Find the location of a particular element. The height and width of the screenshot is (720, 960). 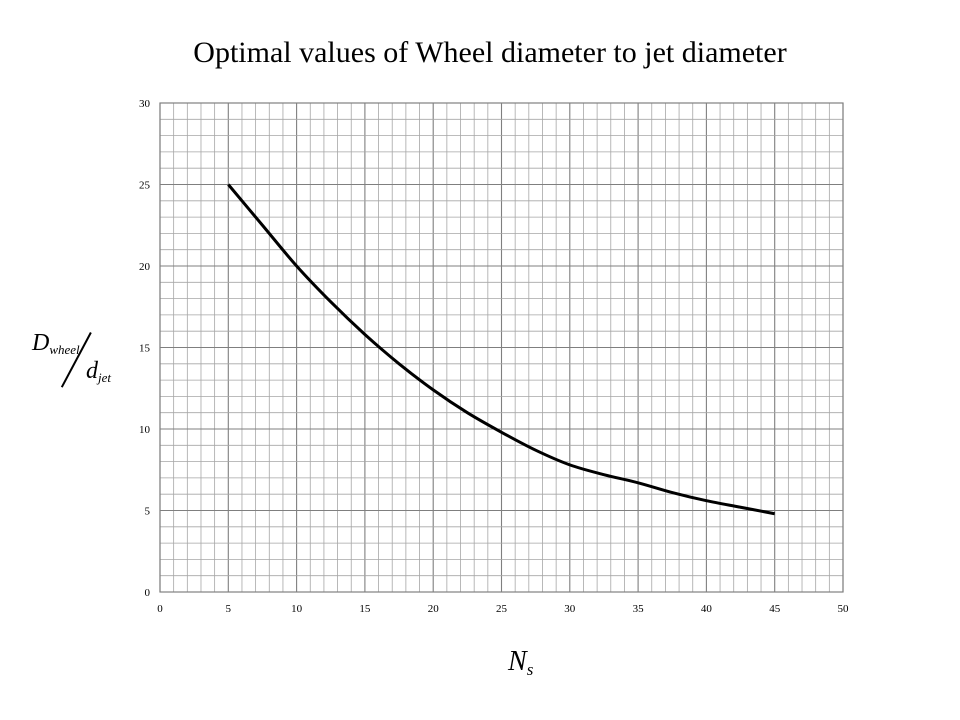

x-tick-label: 0 is located at coordinates (160, 609).